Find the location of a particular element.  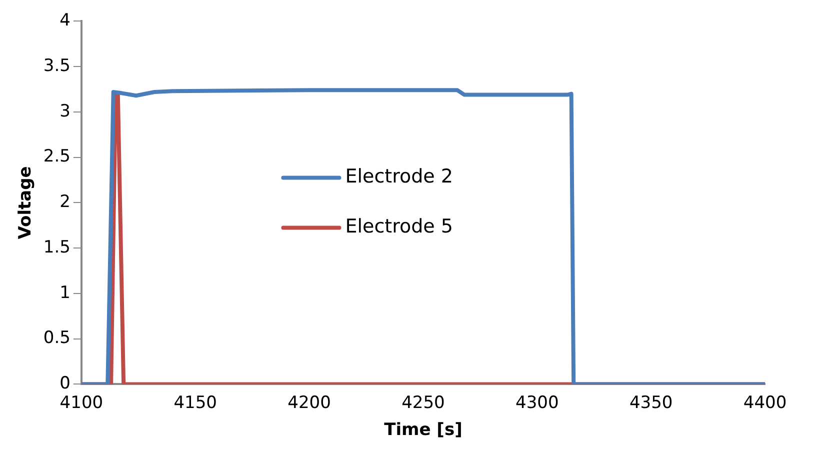

y-tick-label: 4 is located at coordinates (65, 20).